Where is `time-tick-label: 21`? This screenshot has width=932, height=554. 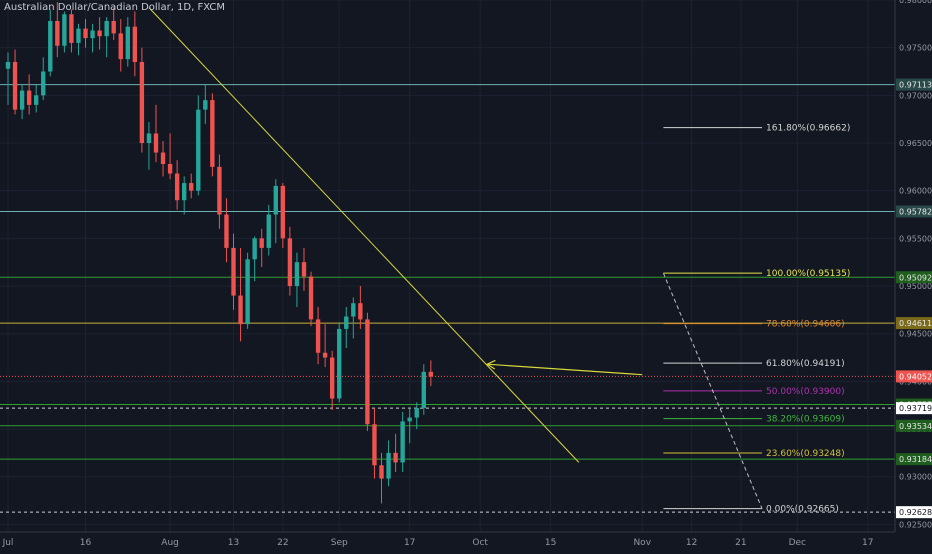 time-tick-label: 21 is located at coordinates (740, 543).